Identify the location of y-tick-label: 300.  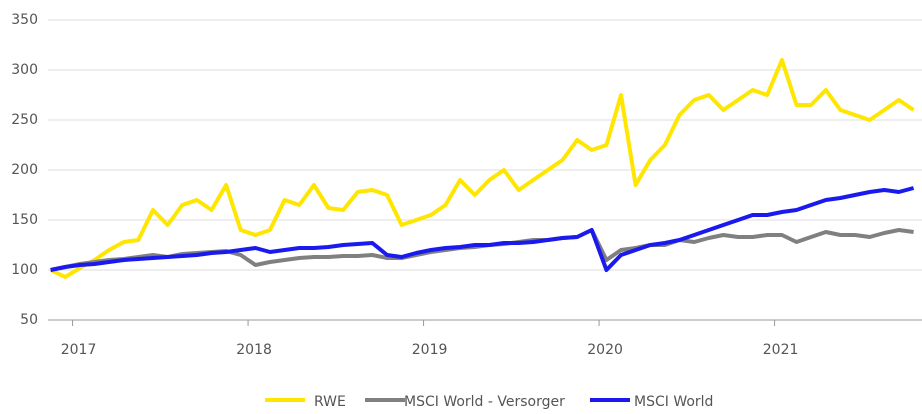
(24, 70).